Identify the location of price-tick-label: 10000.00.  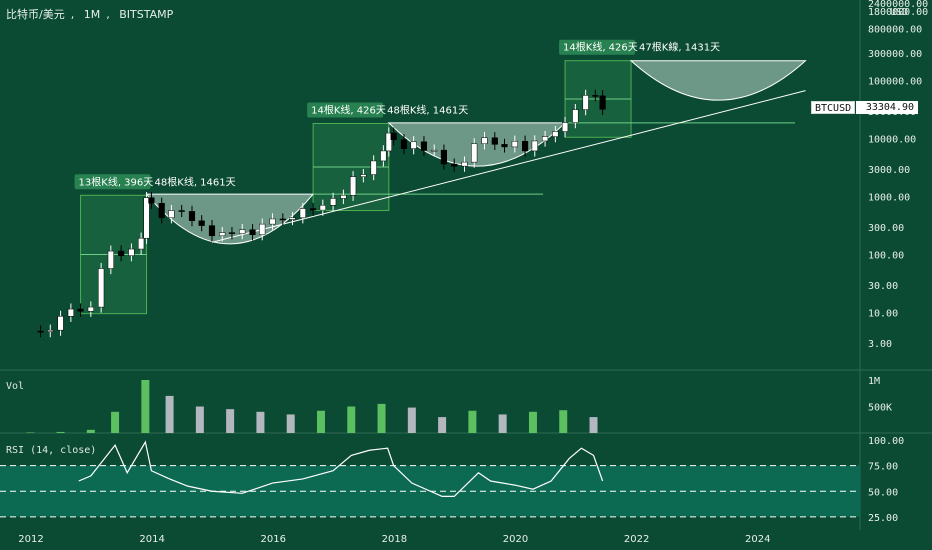
(892, 140).